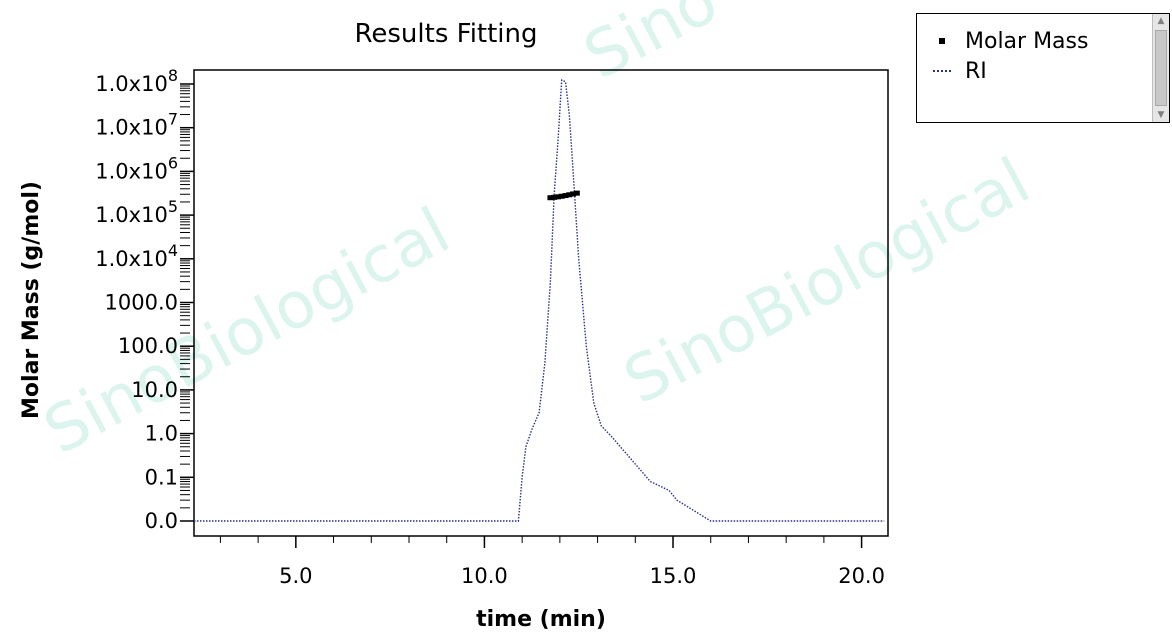 Image resolution: width=1172 pixels, height=634 pixels. What do you see at coordinates (942, 41) in the screenshot?
I see `molar-mass-marker-icon` at bounding box center [942, 41].